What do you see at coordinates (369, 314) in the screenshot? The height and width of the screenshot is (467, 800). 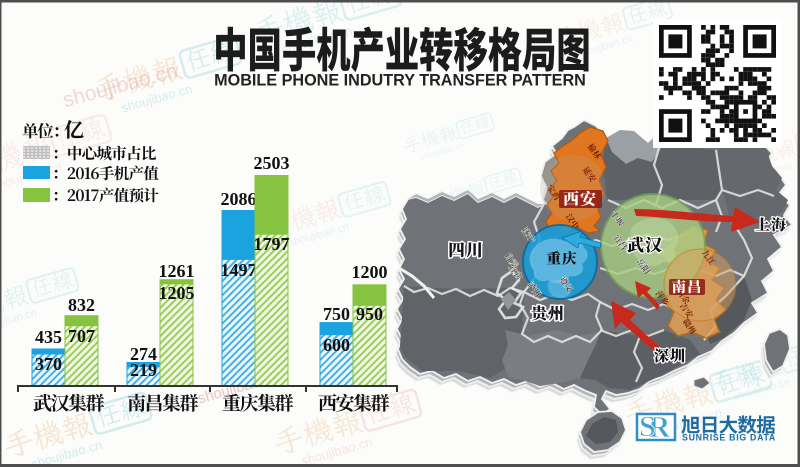 I see `svg-text: 950` at bounding box center [369, 314].